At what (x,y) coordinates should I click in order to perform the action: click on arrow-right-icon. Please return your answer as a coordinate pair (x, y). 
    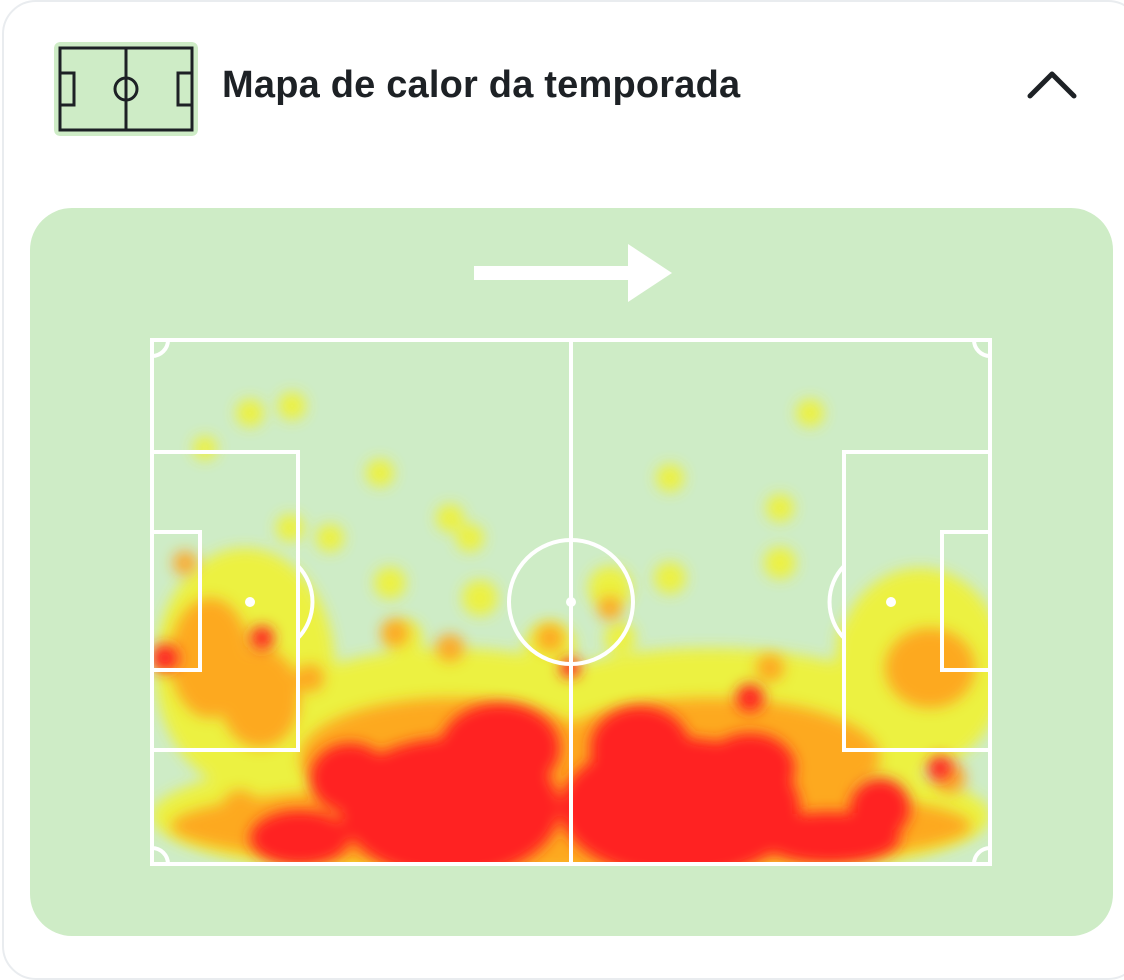
    Looking at the image, I should click on (573, 273).